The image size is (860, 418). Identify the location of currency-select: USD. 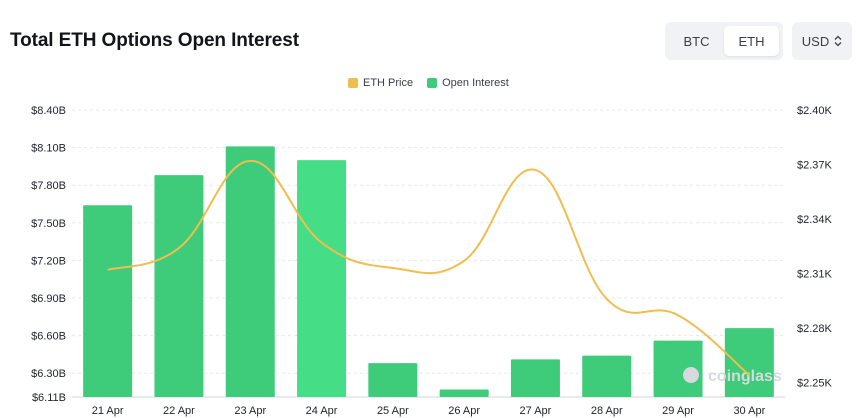
(822, 41).